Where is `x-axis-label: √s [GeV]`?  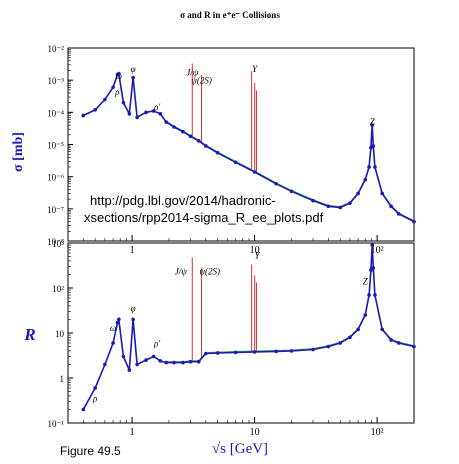 x-axis-label: √s [GeV] is located at coordinates (240, 449).